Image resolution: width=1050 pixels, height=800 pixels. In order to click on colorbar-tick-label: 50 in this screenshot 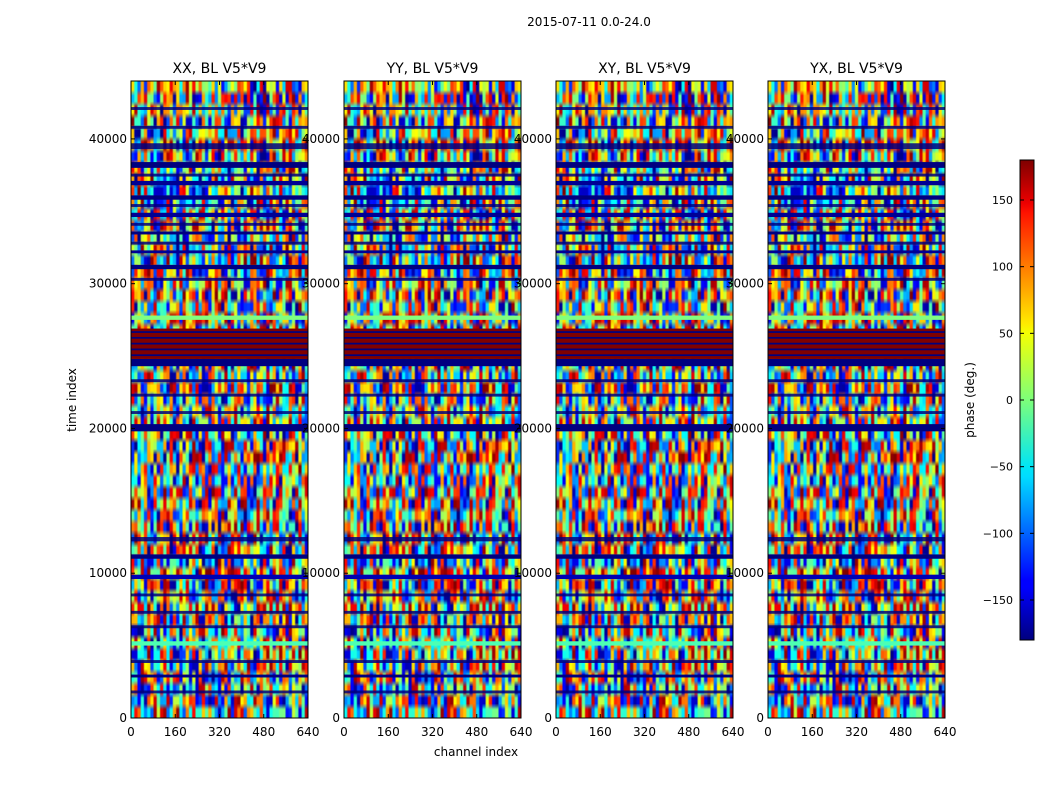, I will do `click(1006, 333)`.